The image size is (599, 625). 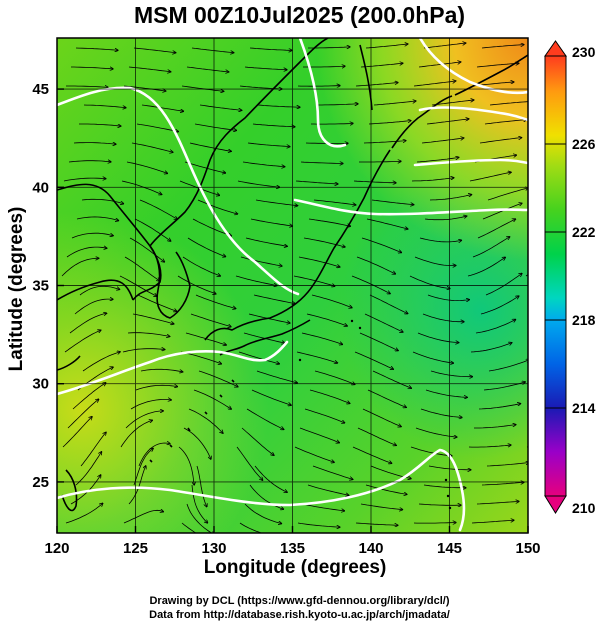 What do you see at coordinates (584, 232) in the screenshot?
I see `colorbar-tick-label: 222` at bounding box center [584, 232].